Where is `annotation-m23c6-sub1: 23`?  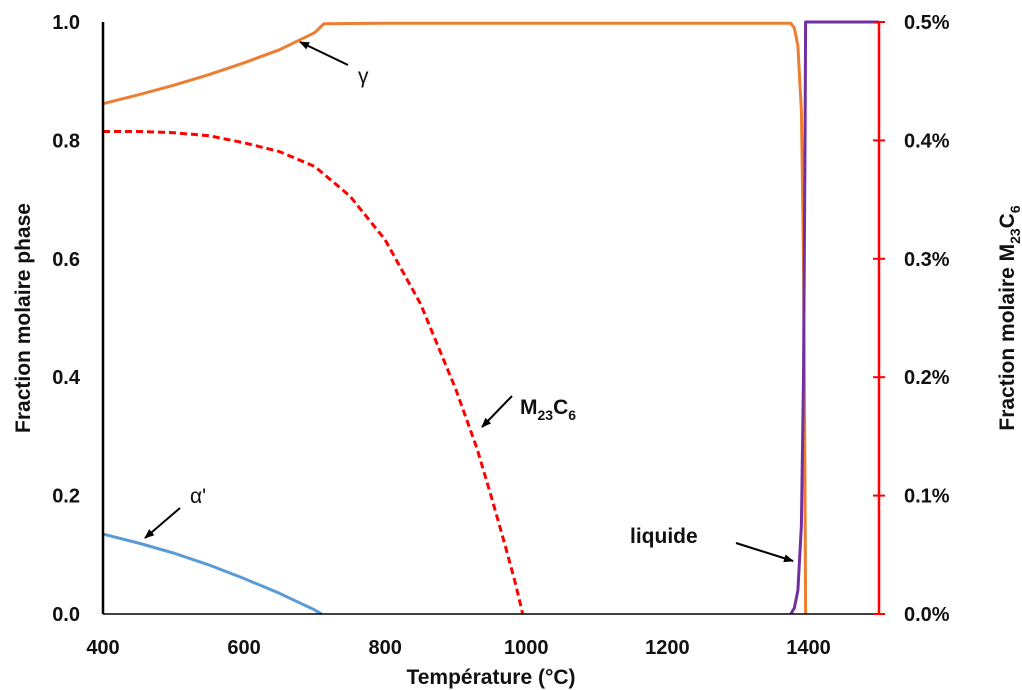 annotation-m23c6-sub1: 23 is located at coordinates (546, 415).